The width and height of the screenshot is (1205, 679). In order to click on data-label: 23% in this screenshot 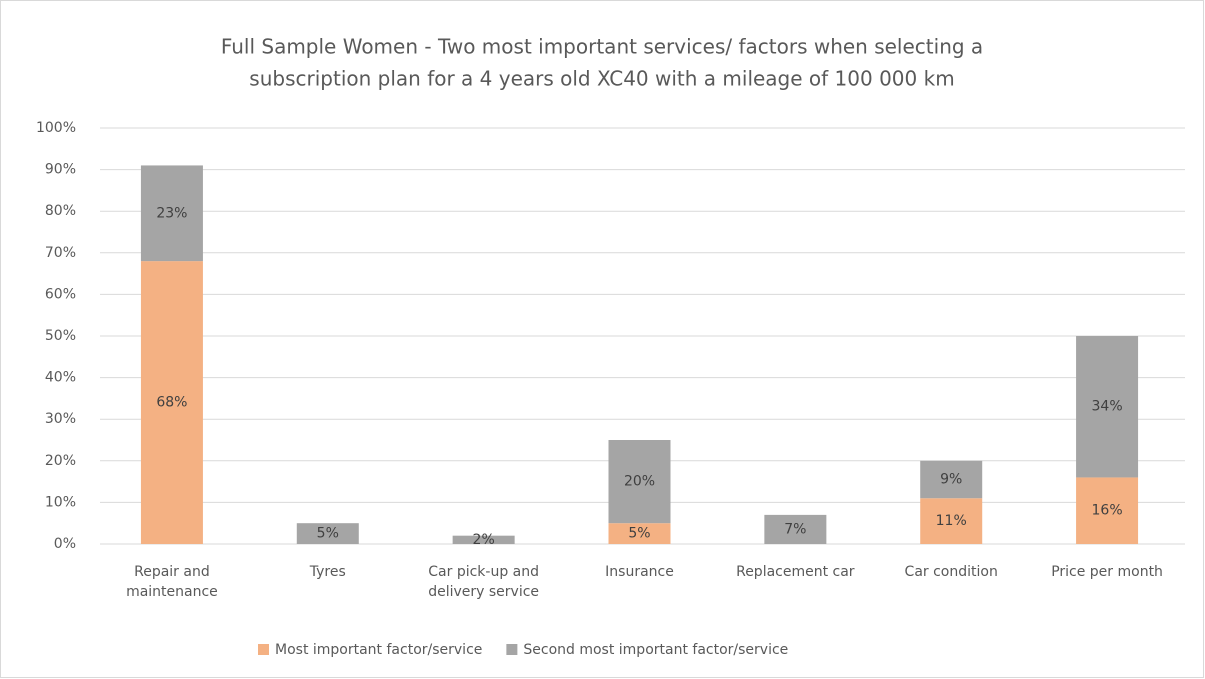, I will do `click(171, 213)`.